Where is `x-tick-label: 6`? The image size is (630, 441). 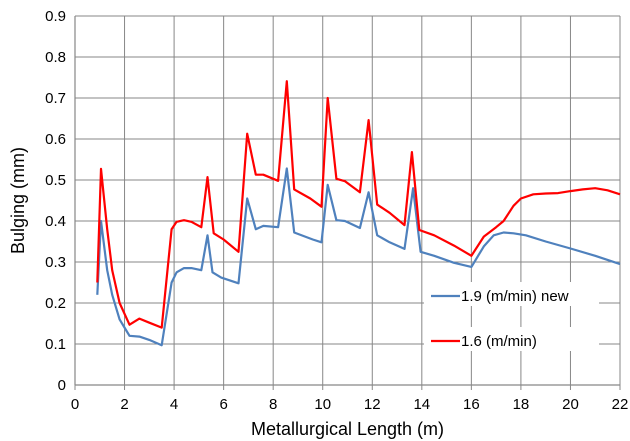 x-tick-label: 6 is located at coordinates (223, 404).